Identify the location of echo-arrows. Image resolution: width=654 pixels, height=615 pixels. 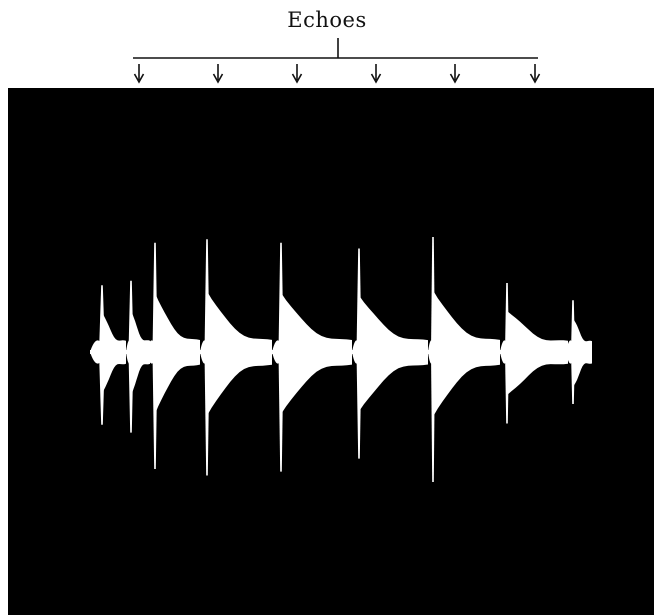
(337, 74).